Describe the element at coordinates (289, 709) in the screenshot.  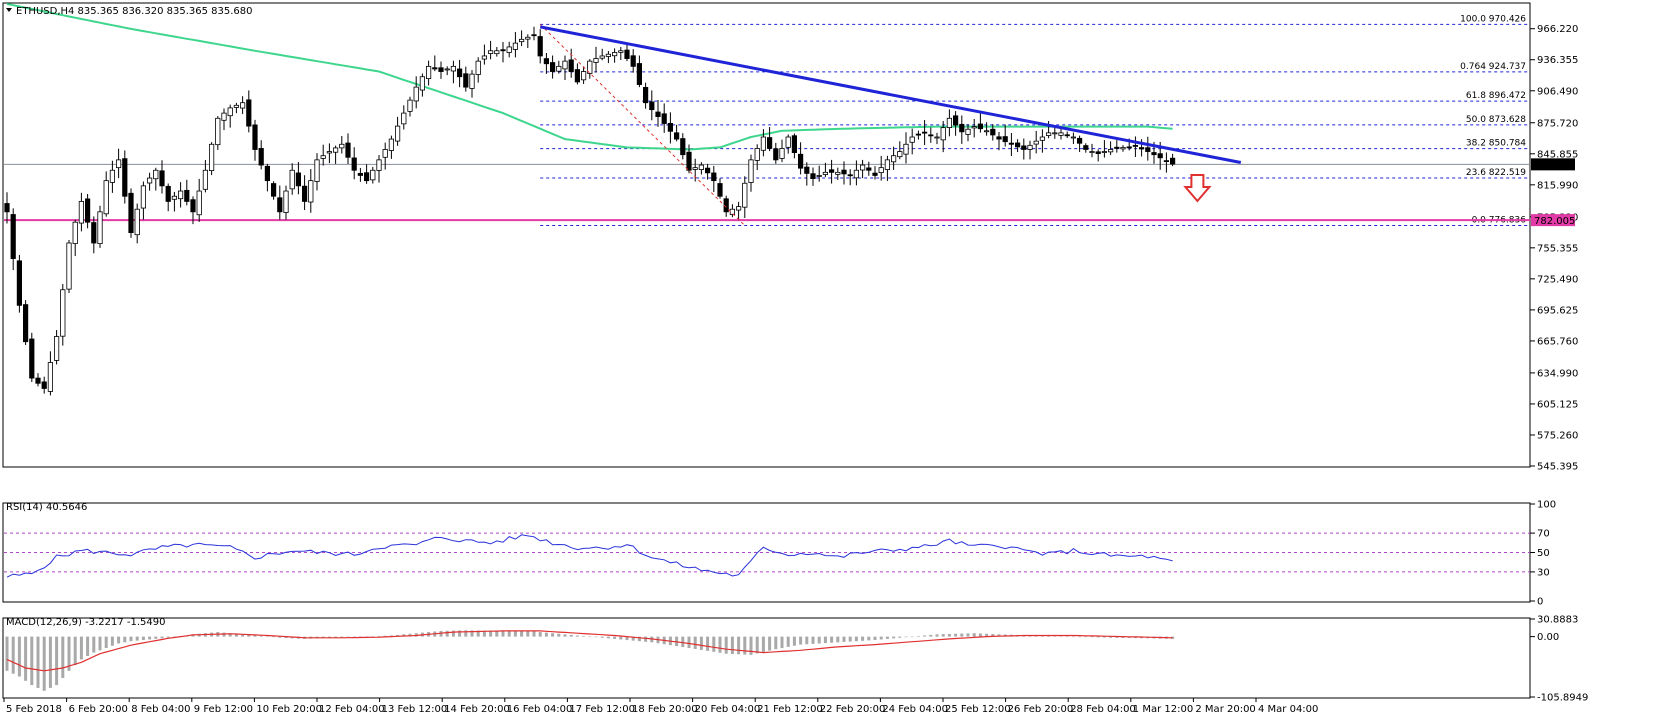
I see `x-tick-label: 10 Feb 20:00` at that location.